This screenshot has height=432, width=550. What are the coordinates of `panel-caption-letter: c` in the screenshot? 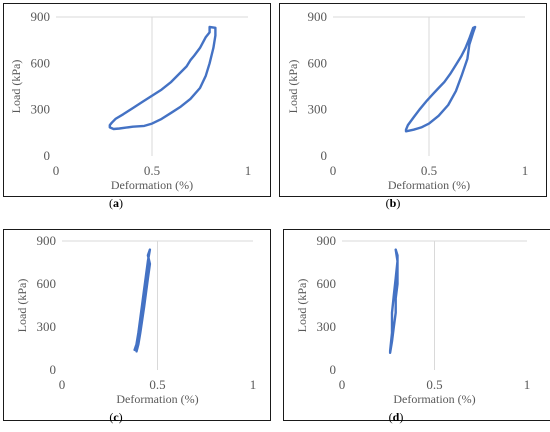 It's located at (116, 417).